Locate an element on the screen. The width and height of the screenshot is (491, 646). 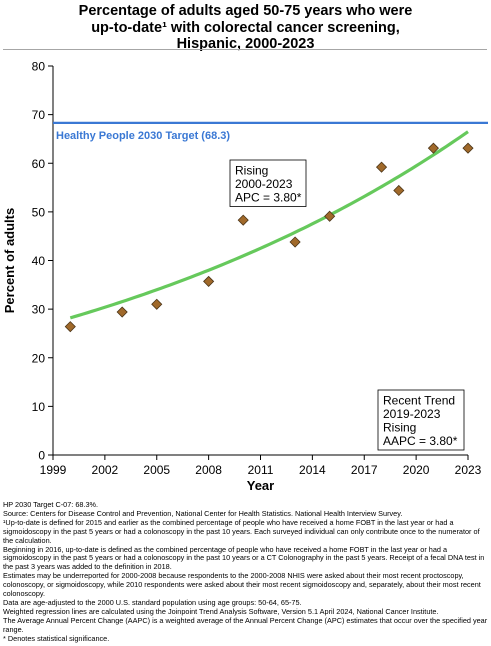
y-tick-label: 30 is located at coordinates (39, 310).